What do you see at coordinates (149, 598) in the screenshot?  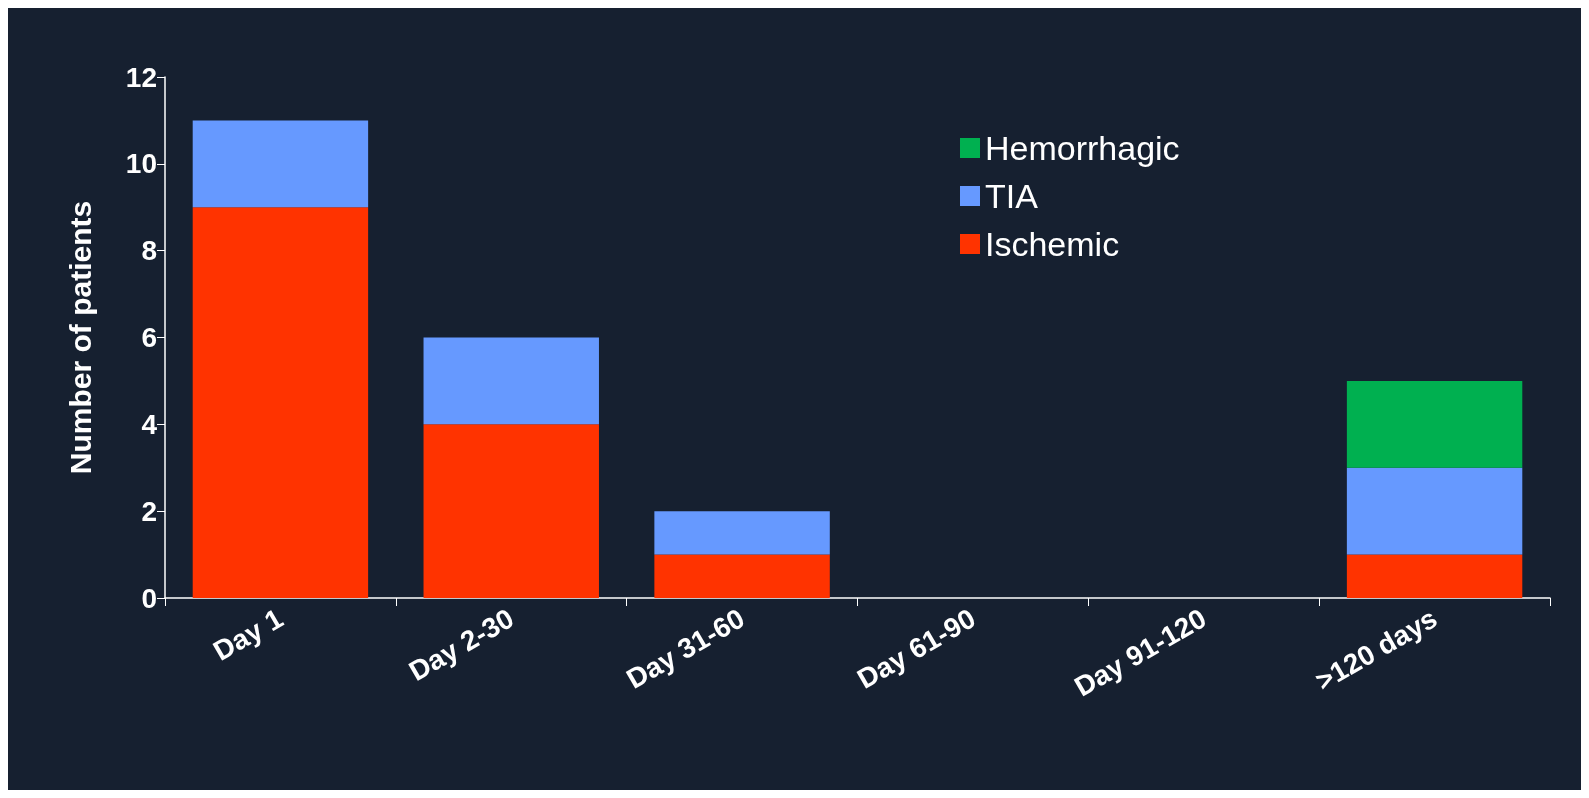 I see `y-tick-label: 0` at bounding box center [149, 598].